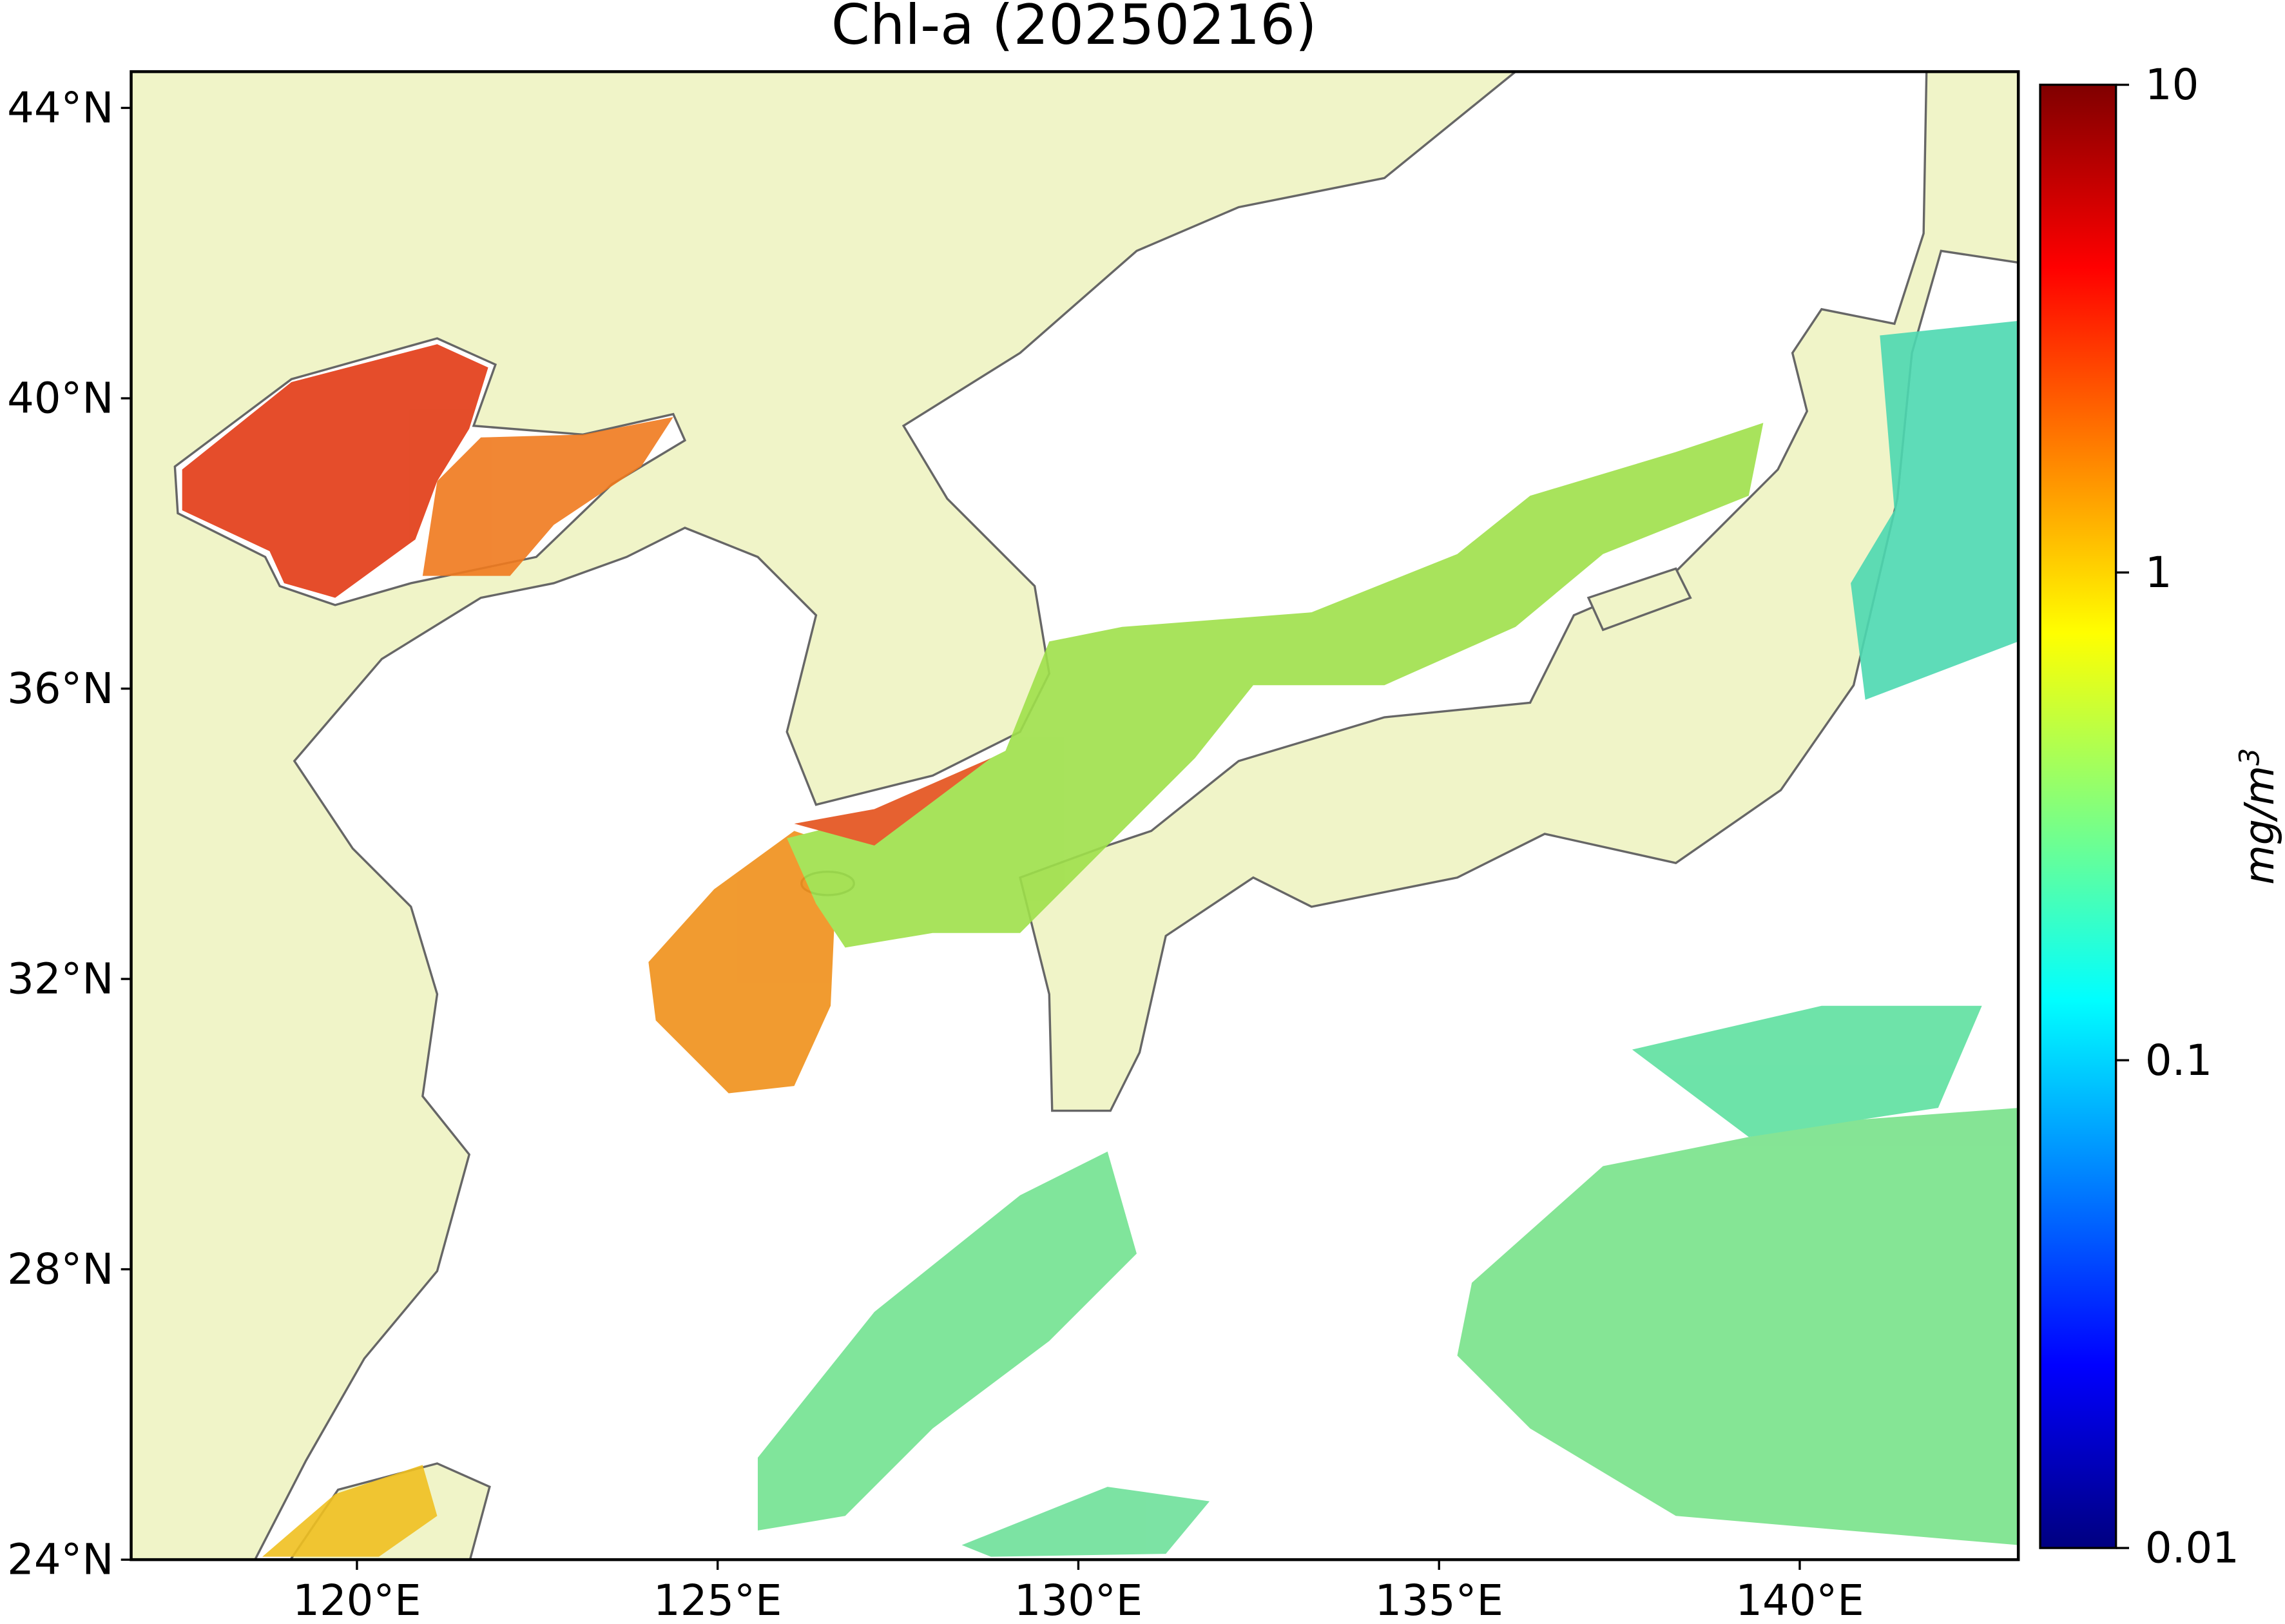 Image resolution: width=2285 pixels, height=1624 pixels. Describe the element at coordinates (2172, 86) in the screenshot. I see `colorbar-tick-label: 10` at that location.